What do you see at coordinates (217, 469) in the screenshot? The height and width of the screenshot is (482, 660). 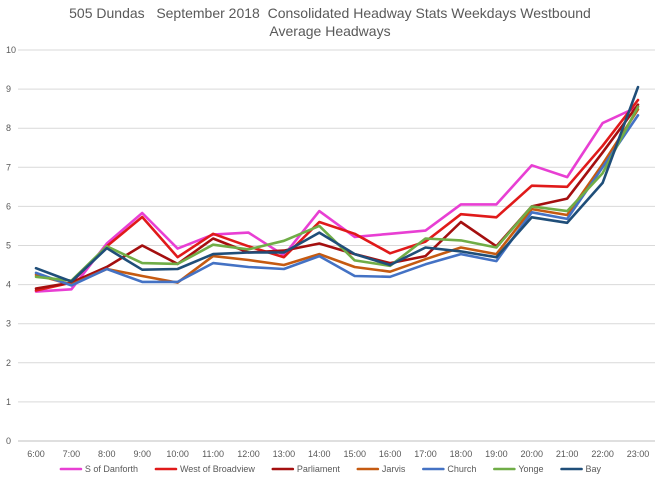 I see `legend-label: West of Broadview` at bounding box center [217, 469].